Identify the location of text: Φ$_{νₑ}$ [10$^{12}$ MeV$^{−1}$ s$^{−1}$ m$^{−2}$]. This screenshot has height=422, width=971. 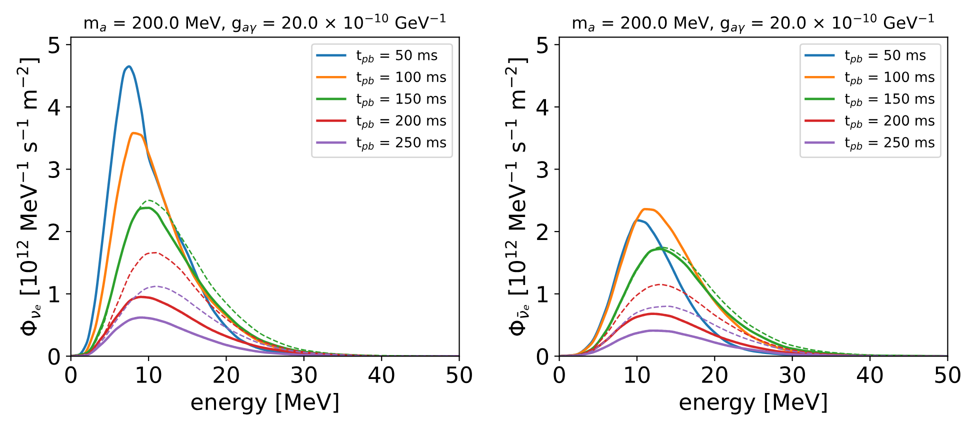
(28, 197).